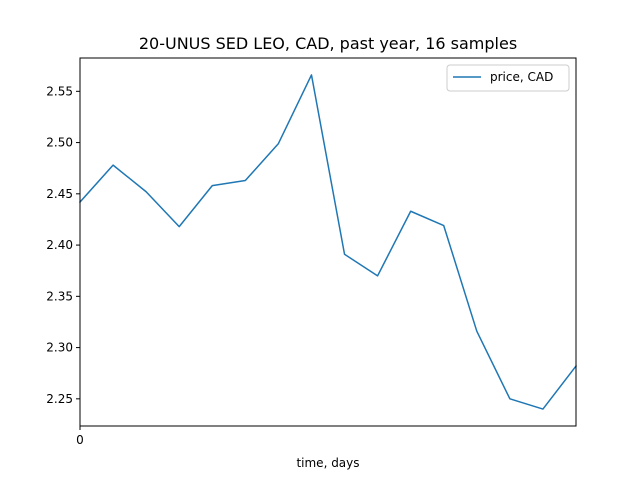 The width and height of the screenshot is (640, 480). I want to click on x-tick-label: 0, so click(80, 440).